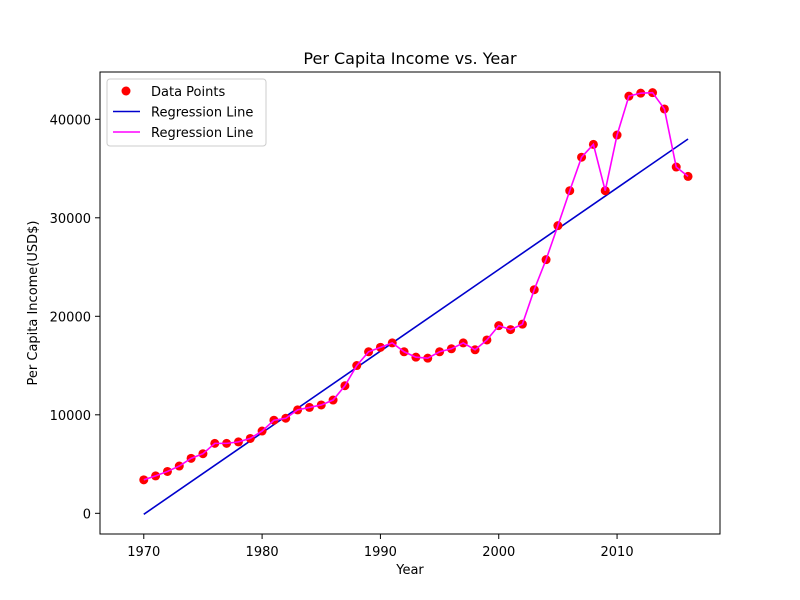  Describe the element at coordinates (70, 120) in the screenshot. I see `y-tick-label: 40000` at that location.